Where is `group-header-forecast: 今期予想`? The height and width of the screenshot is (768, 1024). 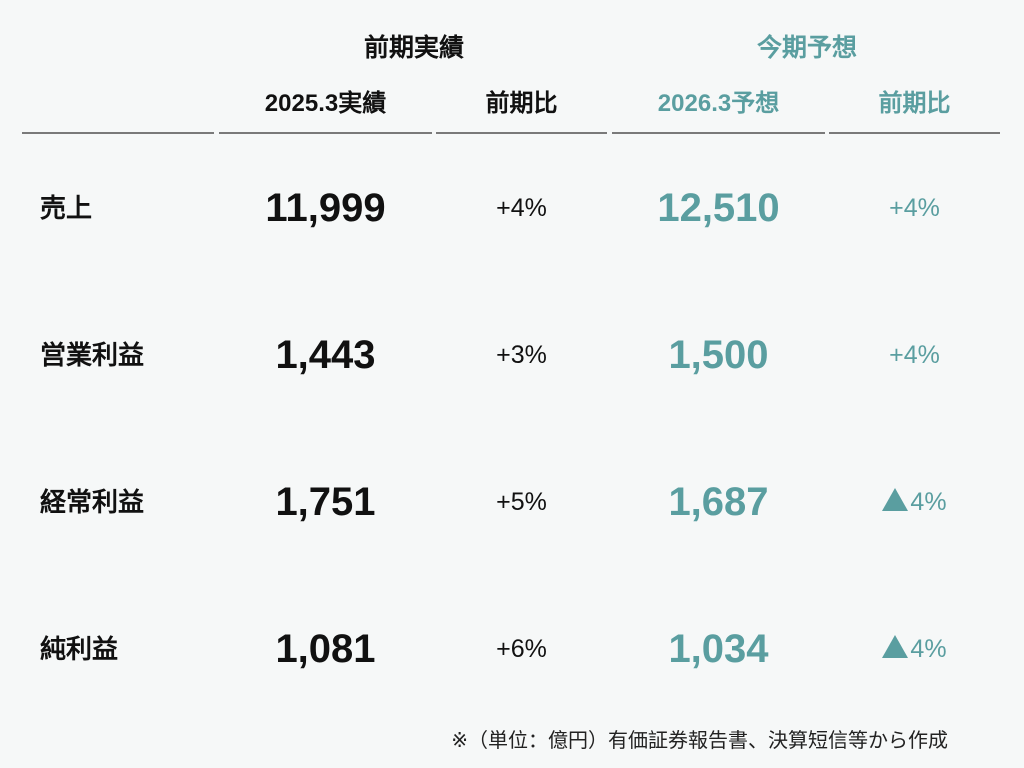 group-header-forecast: 今期予想 is located at coordinates (806, 48).